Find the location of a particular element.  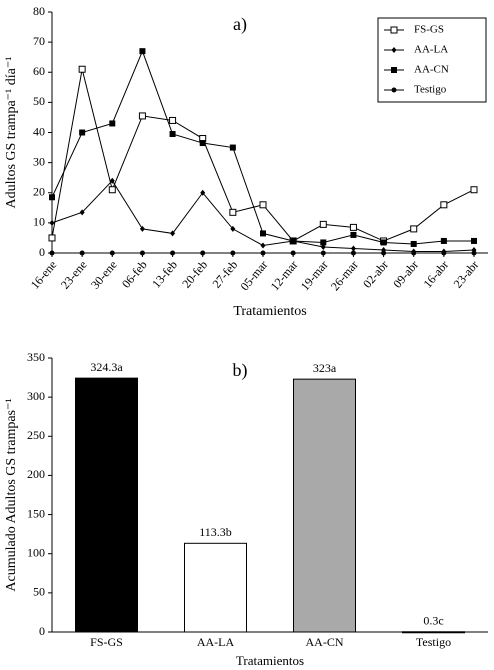

x-tick-label: 26-mar is located at coordinates (344, 276).